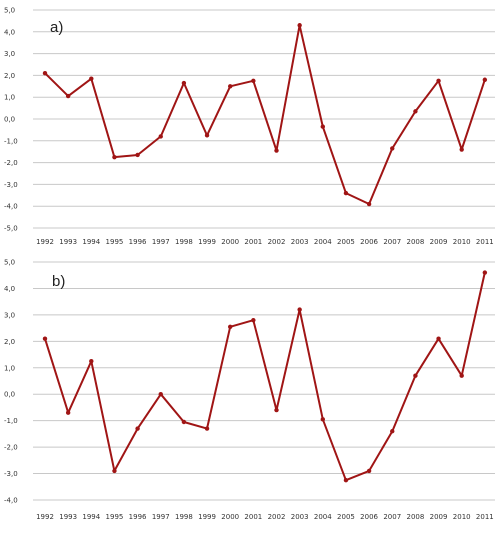 This screenshot has height=534, width=500. I want to click on y-tick-label-a-6: 1,0, so click(9, 98).